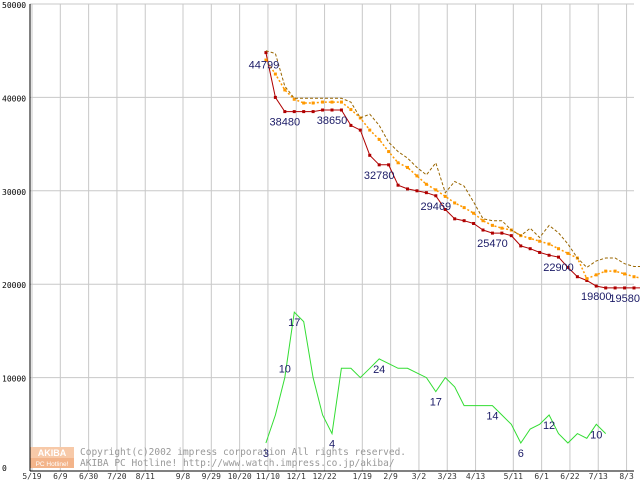  Describe the element at coordinates (116, 476) in the screenshot. I see `x-tick-label: 7/20` at that location.